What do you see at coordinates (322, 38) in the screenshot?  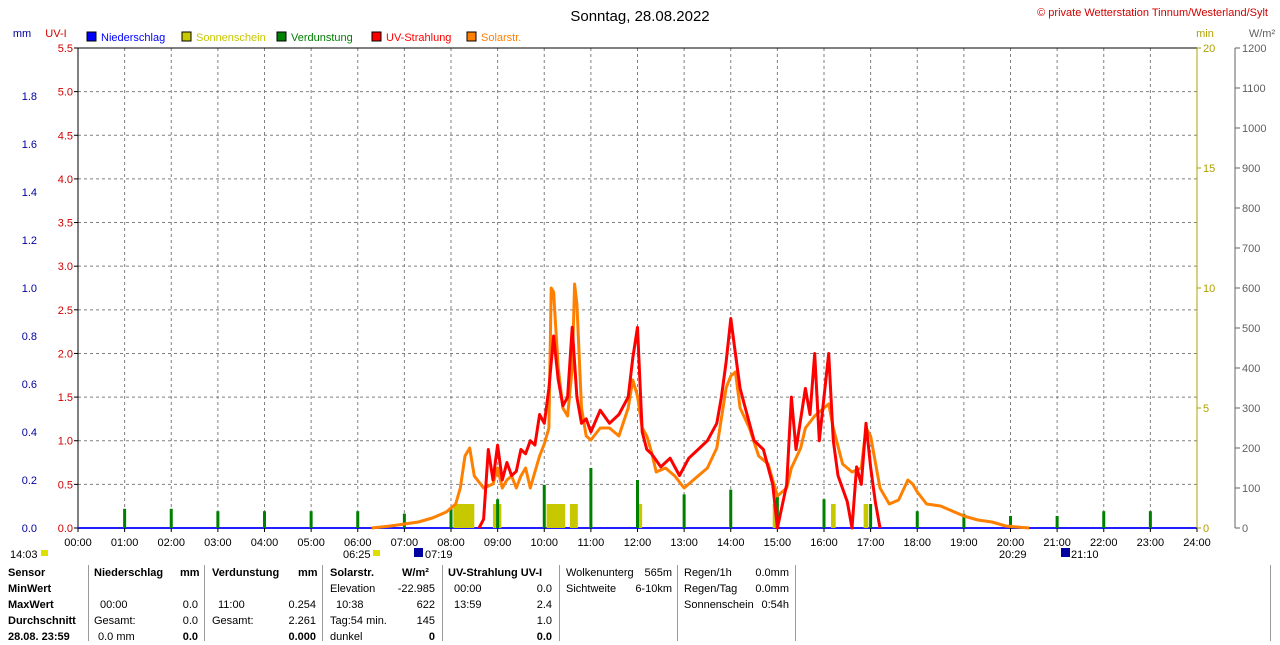 I see `legend-label: Verdunstung` at bounding box center [322, 38].